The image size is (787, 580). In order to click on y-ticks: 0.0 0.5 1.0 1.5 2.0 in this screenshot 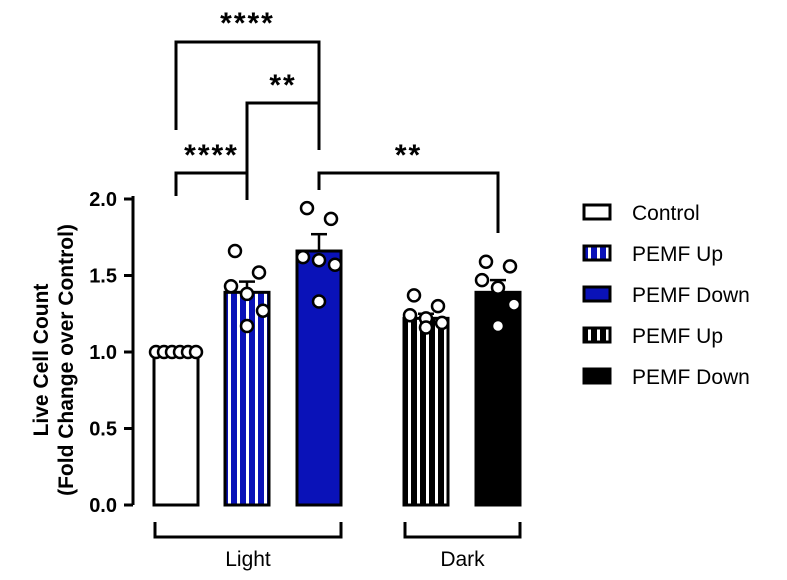, I will do `click(111, 353)`.